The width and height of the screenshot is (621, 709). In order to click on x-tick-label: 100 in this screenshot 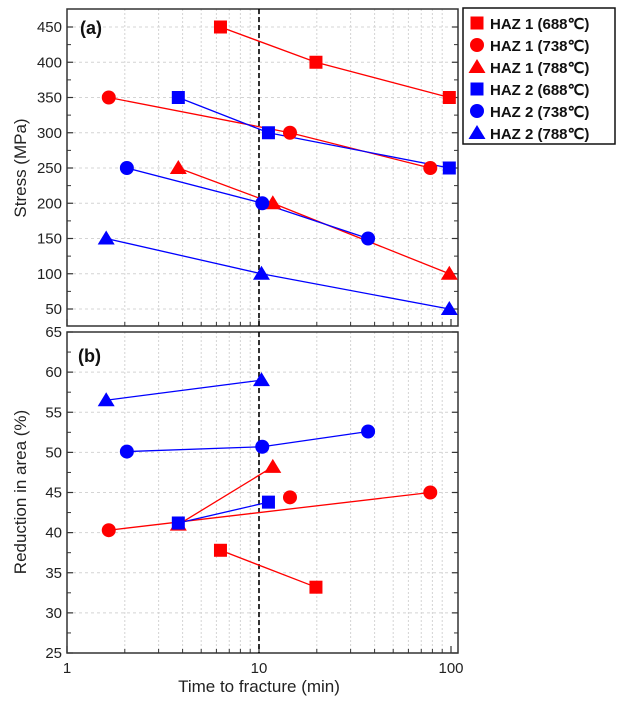, I will do `click(450, 668)`.